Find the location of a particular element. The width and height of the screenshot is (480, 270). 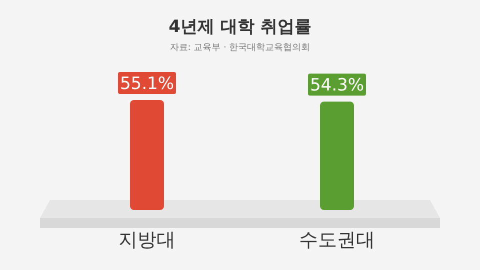

data-label: 54.3% is located at coordinates (337, 86).